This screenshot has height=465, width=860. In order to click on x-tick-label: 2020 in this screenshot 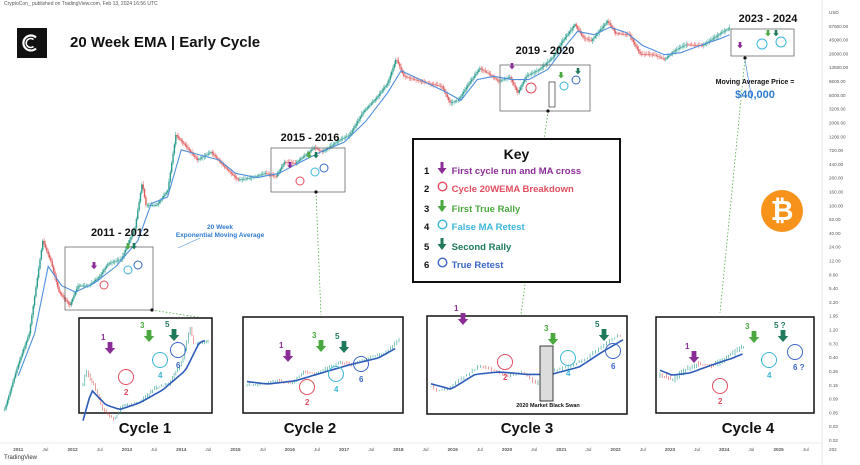, I will do `click(507, 449)`.